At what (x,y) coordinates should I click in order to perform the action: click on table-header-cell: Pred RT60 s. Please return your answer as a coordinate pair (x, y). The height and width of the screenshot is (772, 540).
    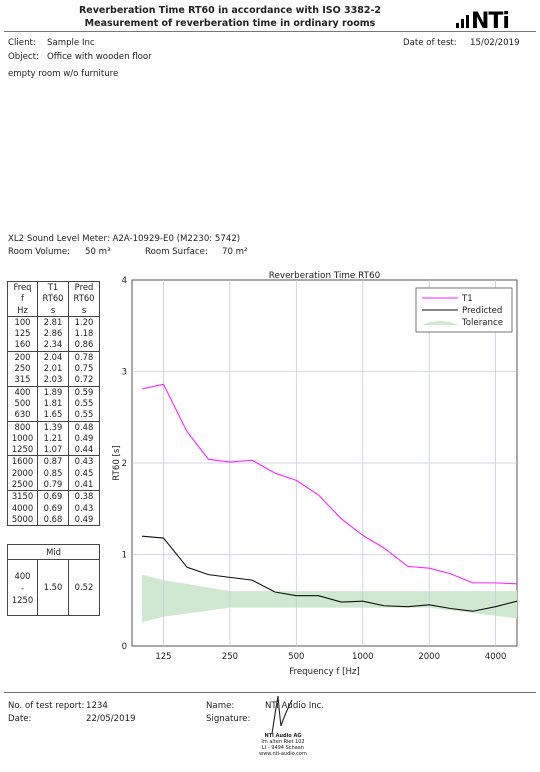
    Looking at the image, I should click on (84, 299).